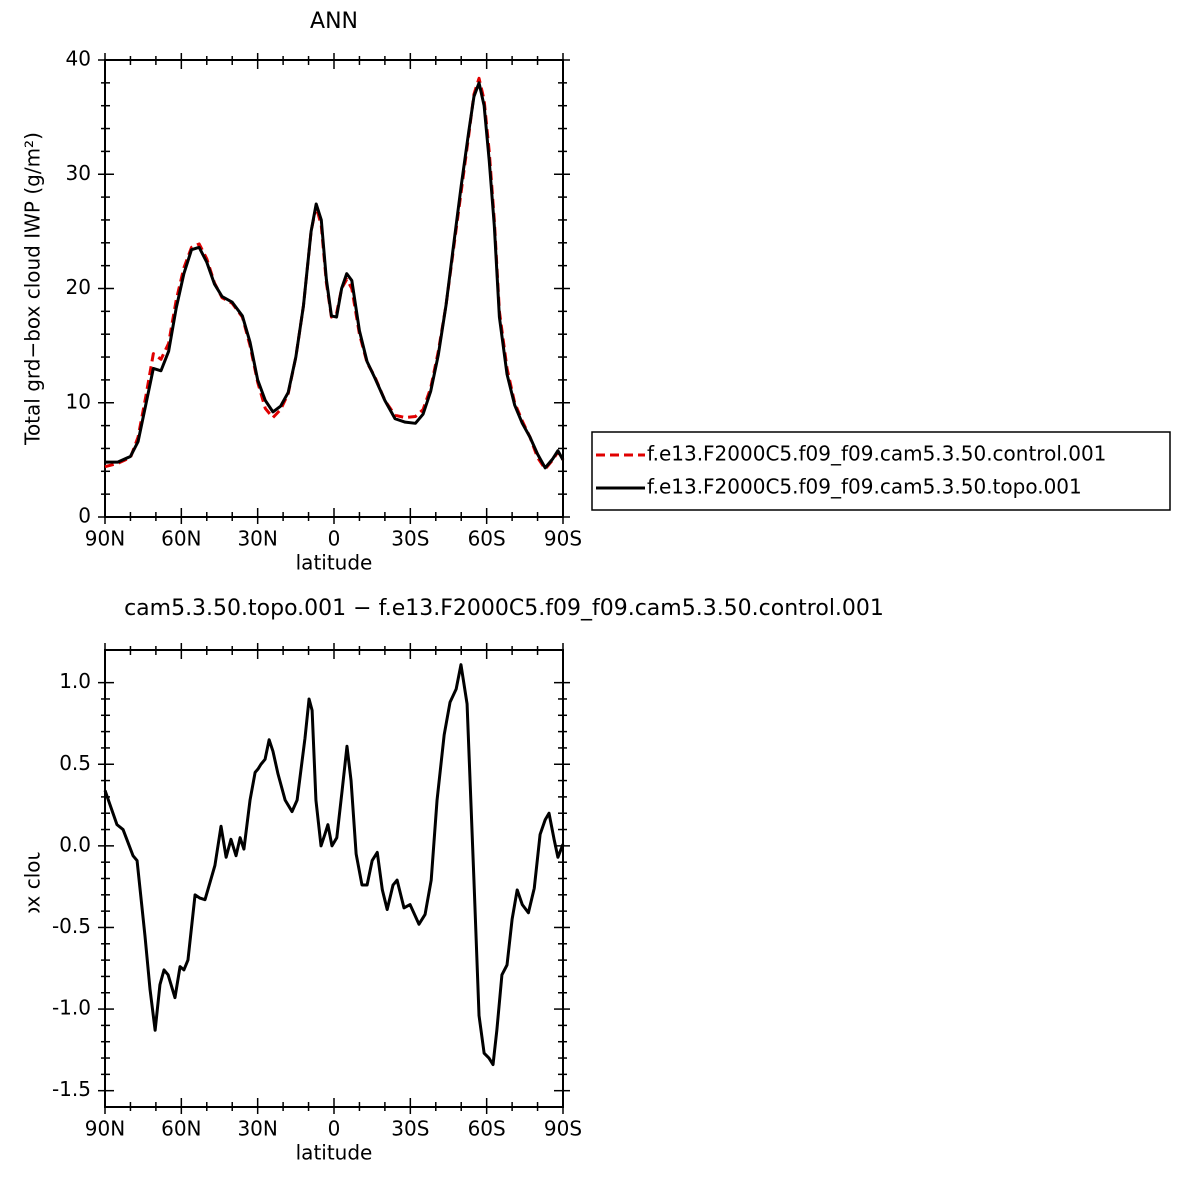 The width and height of the screenshot is (1191, 1191). What do you see at coordinates (71, 1089) in the screenshot?
I see `y-tick-label: -1.5` at bounding box center [71, 1089].